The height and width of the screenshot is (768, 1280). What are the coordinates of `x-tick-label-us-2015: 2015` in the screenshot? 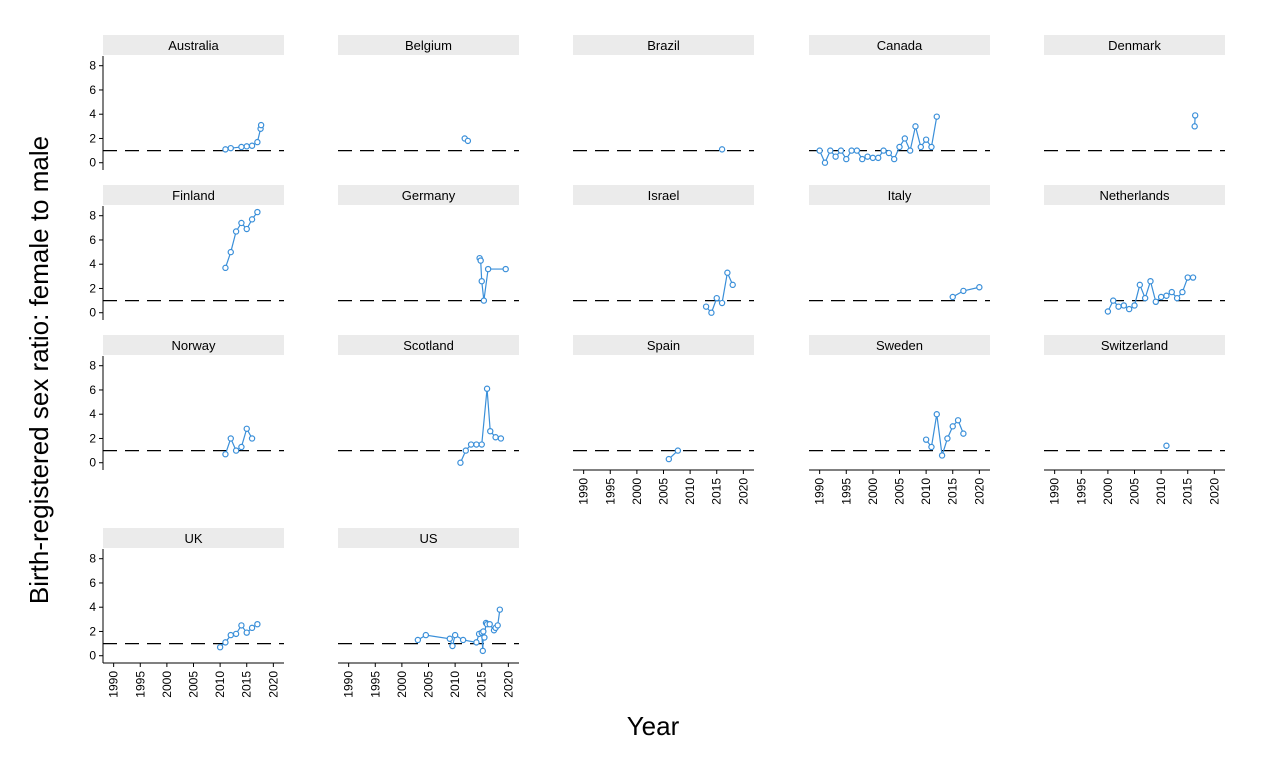 It's located at (482, 684).